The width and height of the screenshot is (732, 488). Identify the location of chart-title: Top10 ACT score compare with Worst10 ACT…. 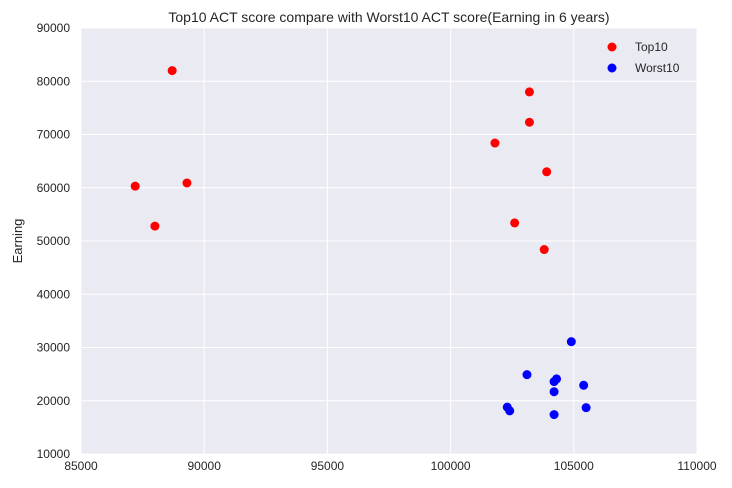
(388, 17).